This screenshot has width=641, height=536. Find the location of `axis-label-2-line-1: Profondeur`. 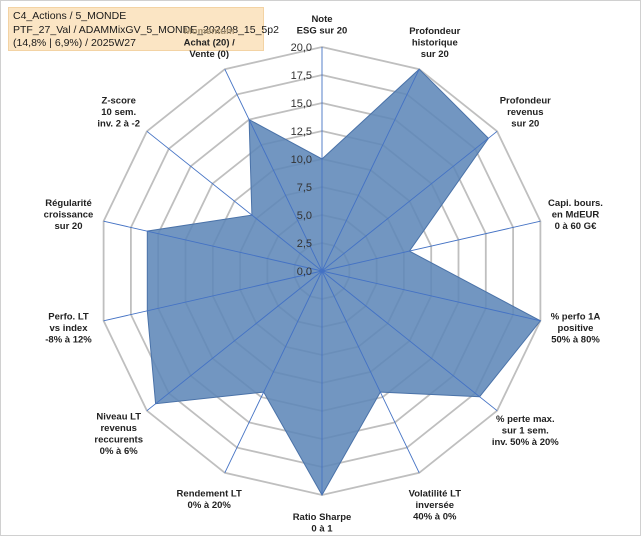

axis-label-2-line-1: Profondeur is located at coordinates (434, 31).